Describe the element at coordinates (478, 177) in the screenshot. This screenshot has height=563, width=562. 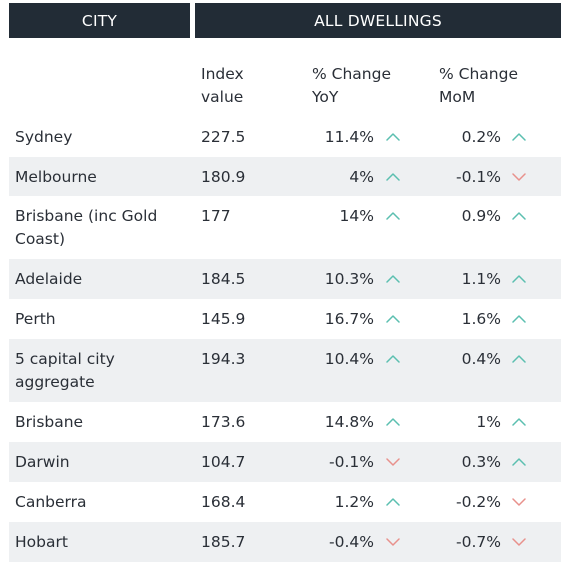
I see `row-change-mom: -0.1%` at that location.